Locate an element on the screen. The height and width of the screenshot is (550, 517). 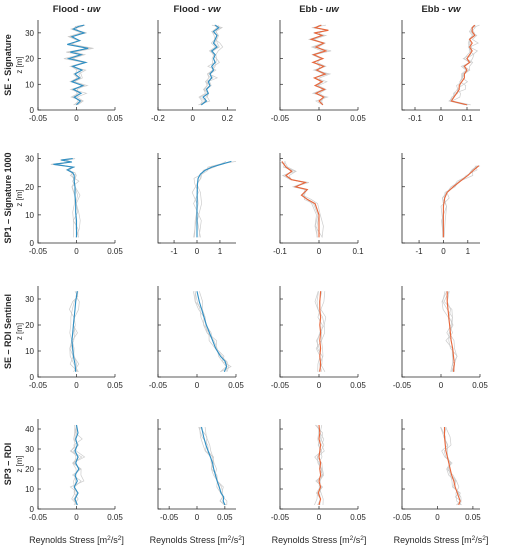
row-label: SP1 – Signature 1000 is located at coordinates (8, 197).